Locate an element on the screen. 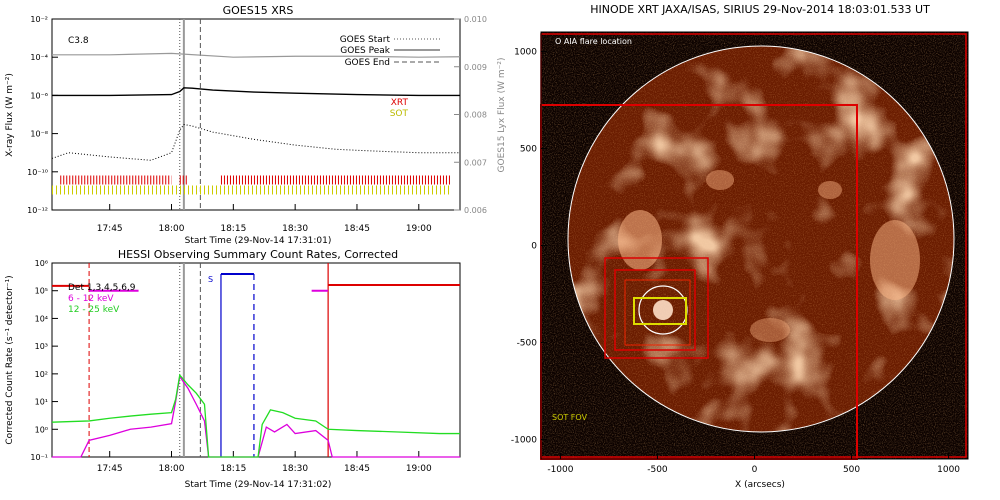  hessi-y-tick-label: 10¹ is located at coordinates (41, 402).